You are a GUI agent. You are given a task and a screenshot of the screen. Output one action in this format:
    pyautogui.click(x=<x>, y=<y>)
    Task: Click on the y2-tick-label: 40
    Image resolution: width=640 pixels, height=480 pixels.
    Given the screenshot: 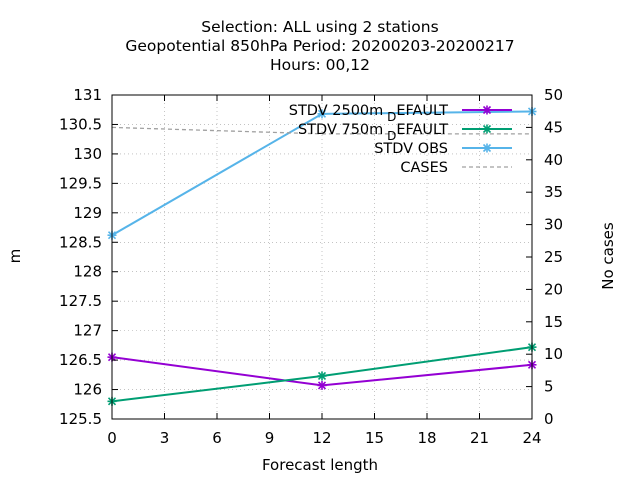 What is the action you would take?
    pyautogui.click(x=553, y=160)
    